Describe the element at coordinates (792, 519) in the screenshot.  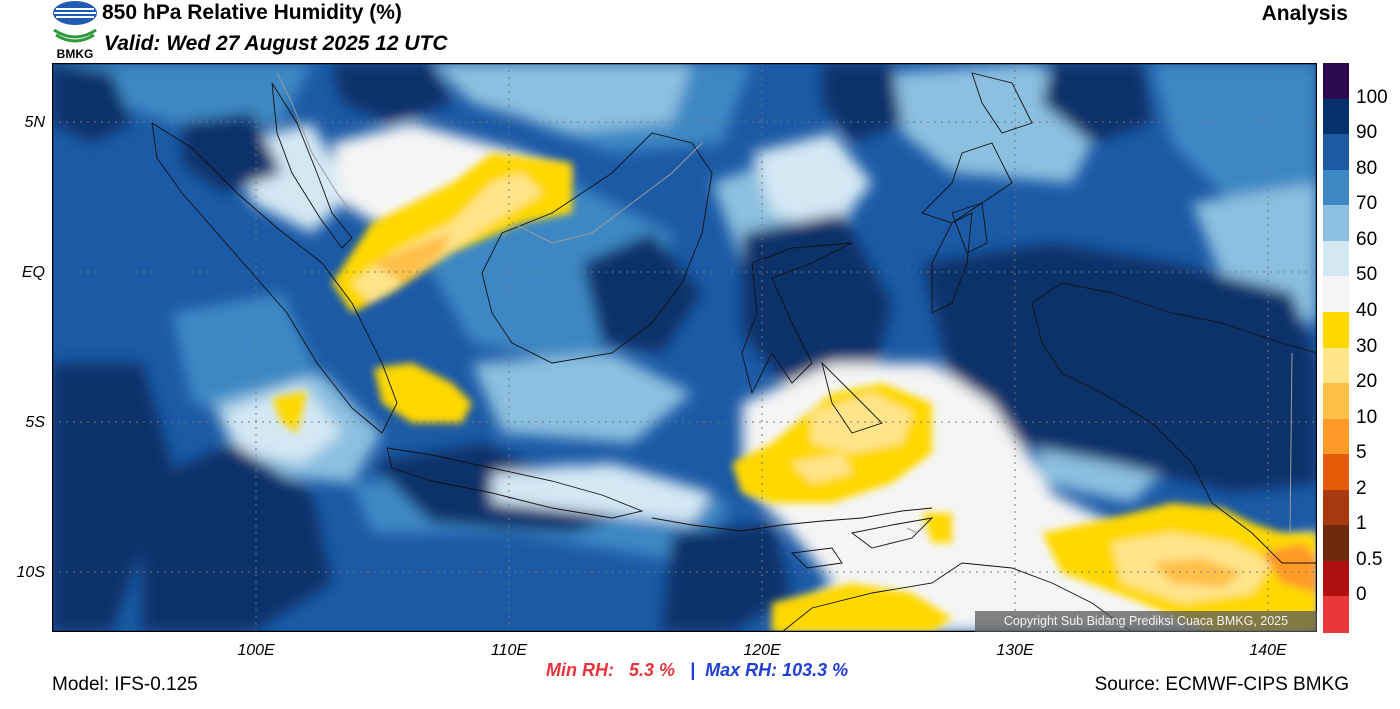
I see `lesser-sunda-coast` at that location.